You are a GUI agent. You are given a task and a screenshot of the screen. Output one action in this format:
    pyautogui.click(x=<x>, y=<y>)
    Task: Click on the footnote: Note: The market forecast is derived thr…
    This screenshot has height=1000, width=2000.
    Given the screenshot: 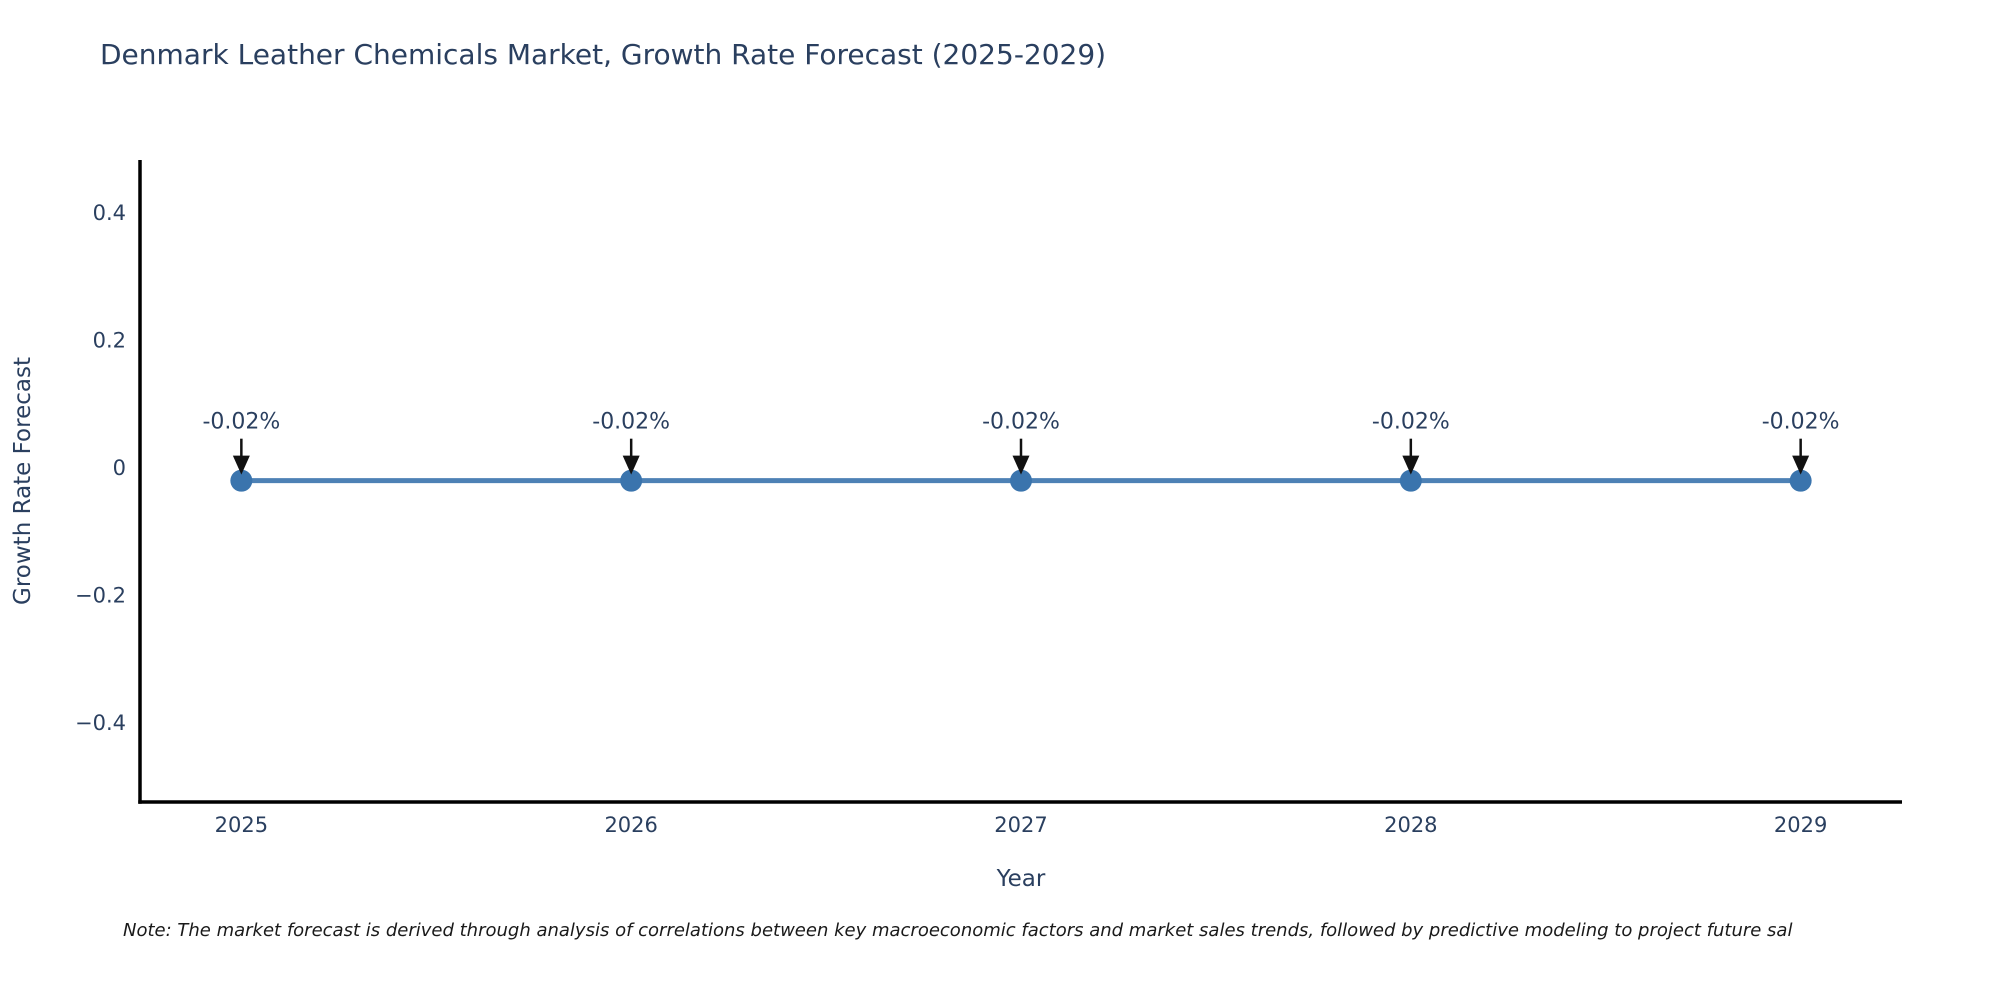 What is the action you would take?
    pyautogui.click(x=958, y=930)
    